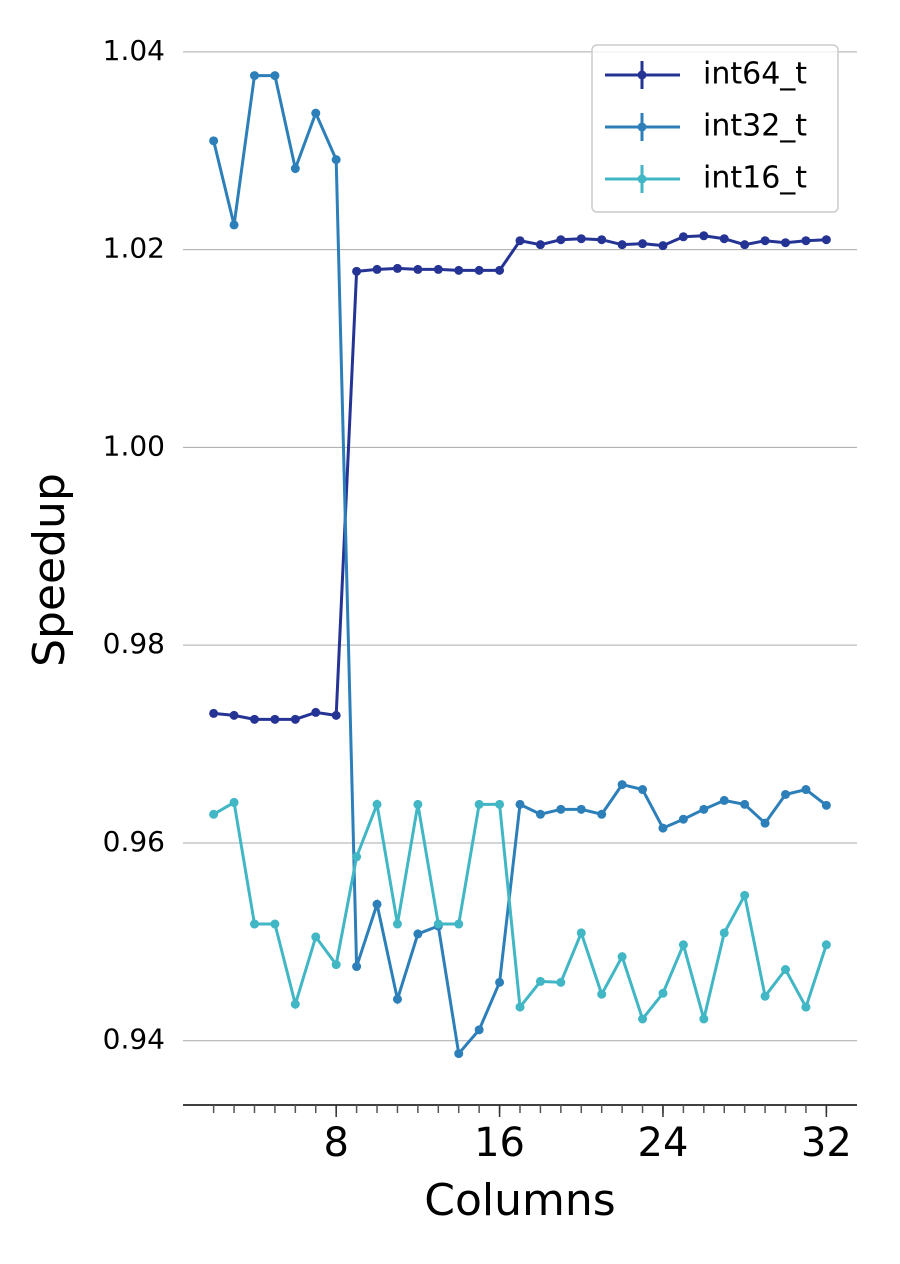 This screenshot has height=1264, width=900. Describe the element at coordinates (134, 643) in the screenshot. I see `y-tick-label: 0.98` at that location.